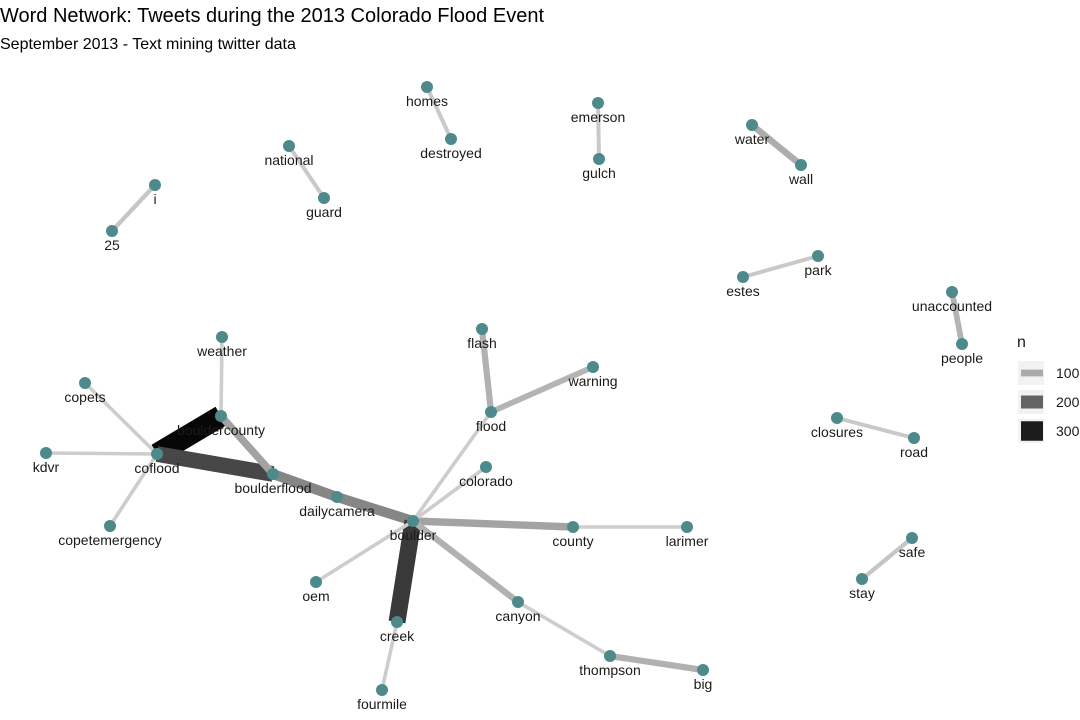  I want to click on node-label-emerson: emerson, so click(598, 117).